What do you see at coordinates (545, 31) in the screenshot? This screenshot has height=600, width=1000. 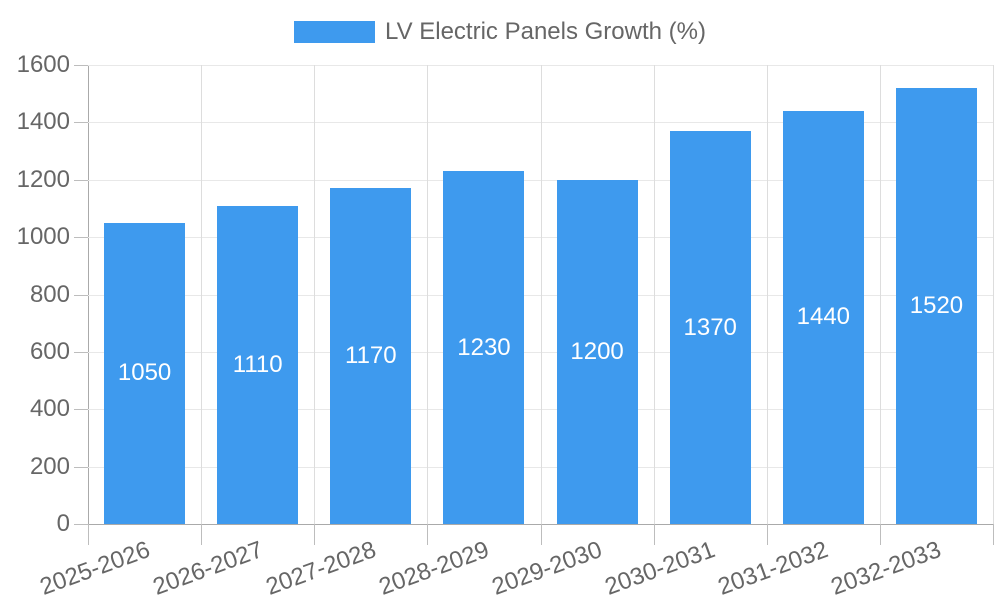 I see `legend-label: LV Electric Panels Growth (%)` at bounding box center [545, 31].